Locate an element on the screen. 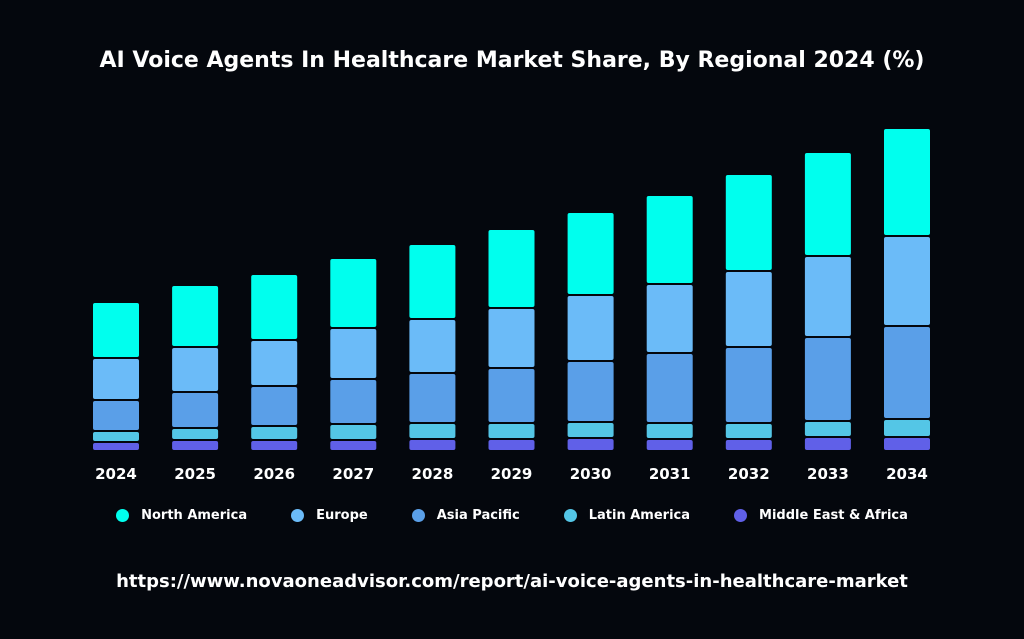 This screenshot has width=1024, height=639. bar-segment-middle-east-africa-2031 is located at coordinates (669, 445).